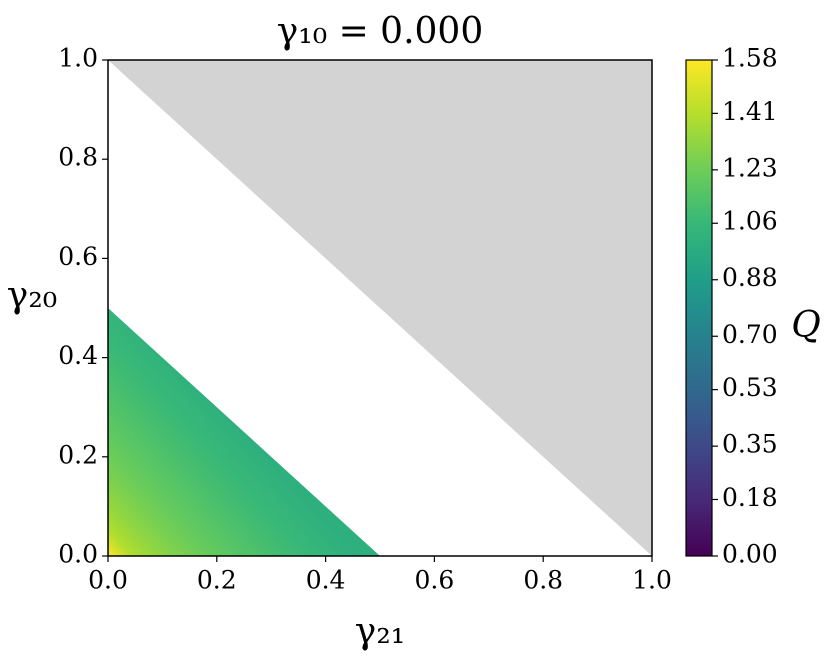  Describe the element at coordinates (380, 31) in the screenshot. I see `chart-title: γ₁₀ = 0.000` at that location.